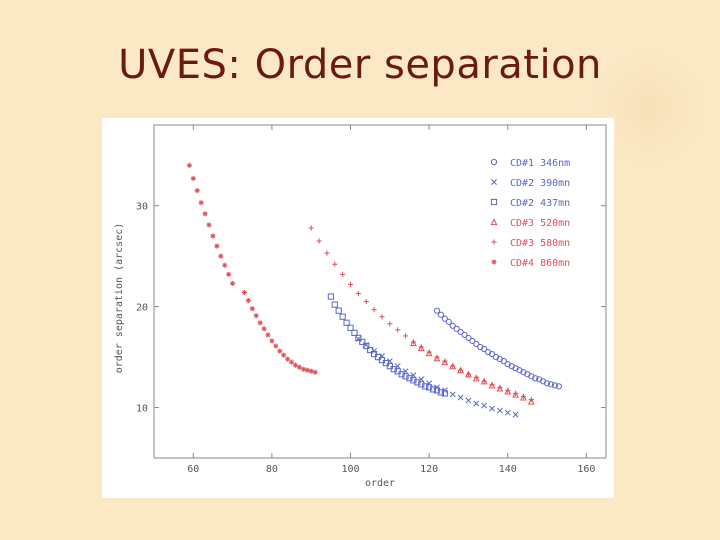 The width and height of the screenshot is (720, 540). What do you see at coordinates (540, 223) in the screenshot?
I see `legend-label-4: CD#3 520mn` at bounding box center [540, 223].